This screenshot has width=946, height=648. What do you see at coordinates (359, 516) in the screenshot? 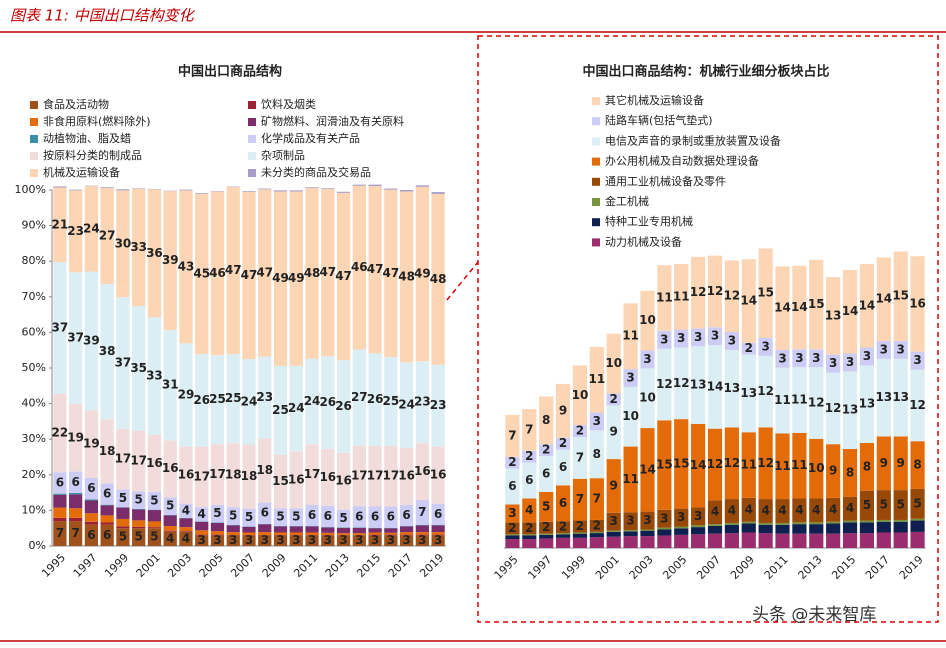
I see `data-label: 6` at bounding box center [359, 516].